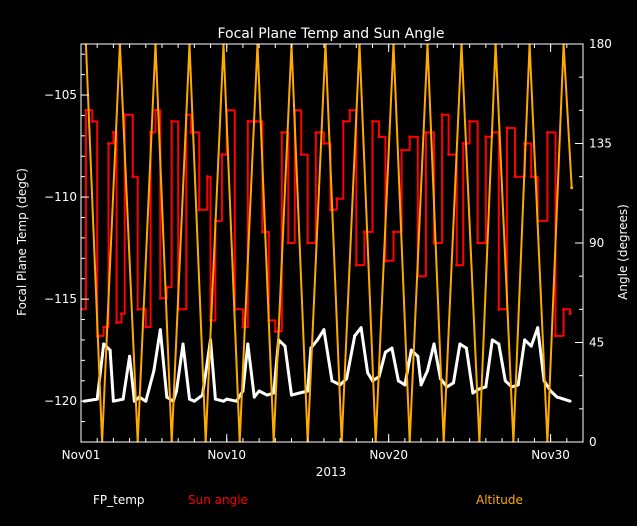 The image size is (637, 526). Describe the element at coordinates (623, 252) in the screenshot. I see `y-axis-label-right: Angle (degrees)` at that location.